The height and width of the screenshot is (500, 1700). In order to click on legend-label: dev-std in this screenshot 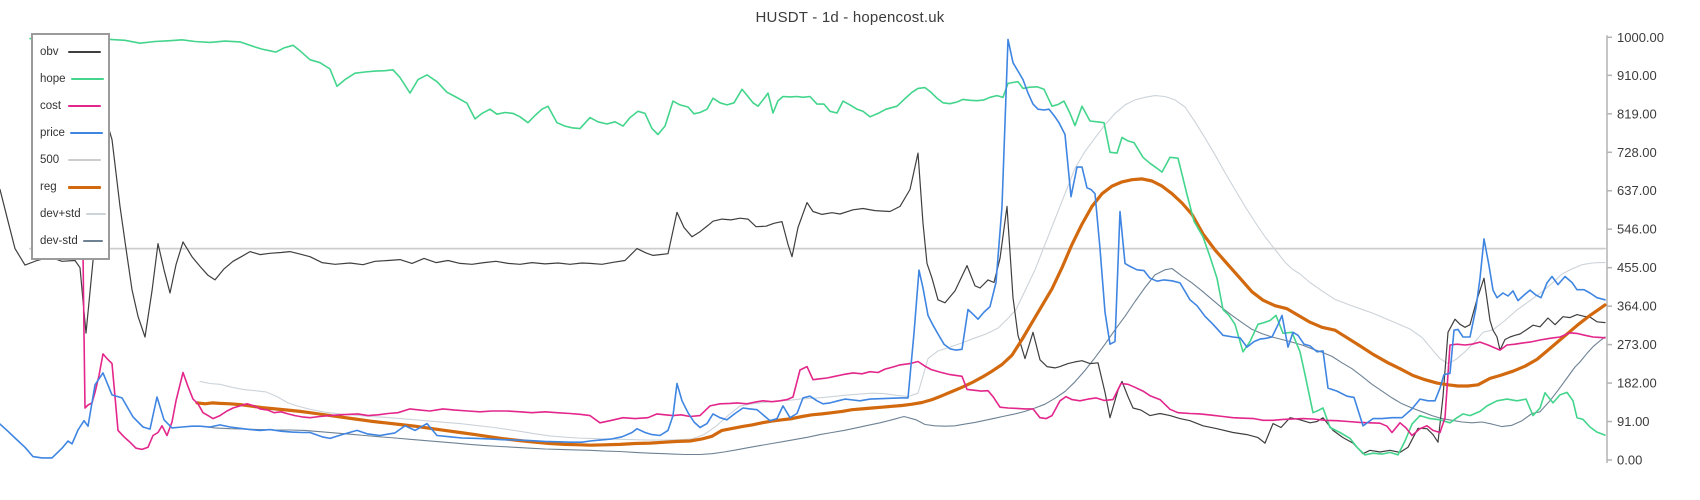, I will do `click(59, 241)`.